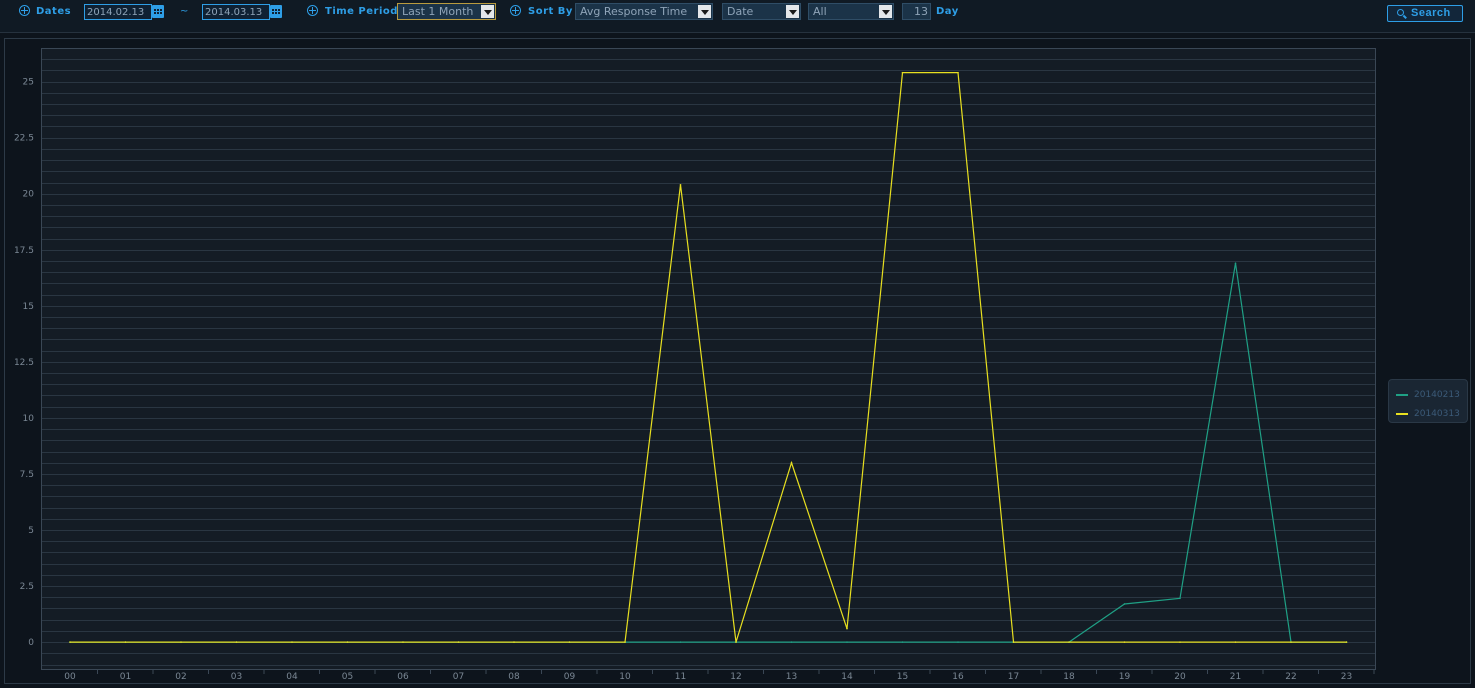  I want to click on x-tick-label: 00, so click(70, 677).